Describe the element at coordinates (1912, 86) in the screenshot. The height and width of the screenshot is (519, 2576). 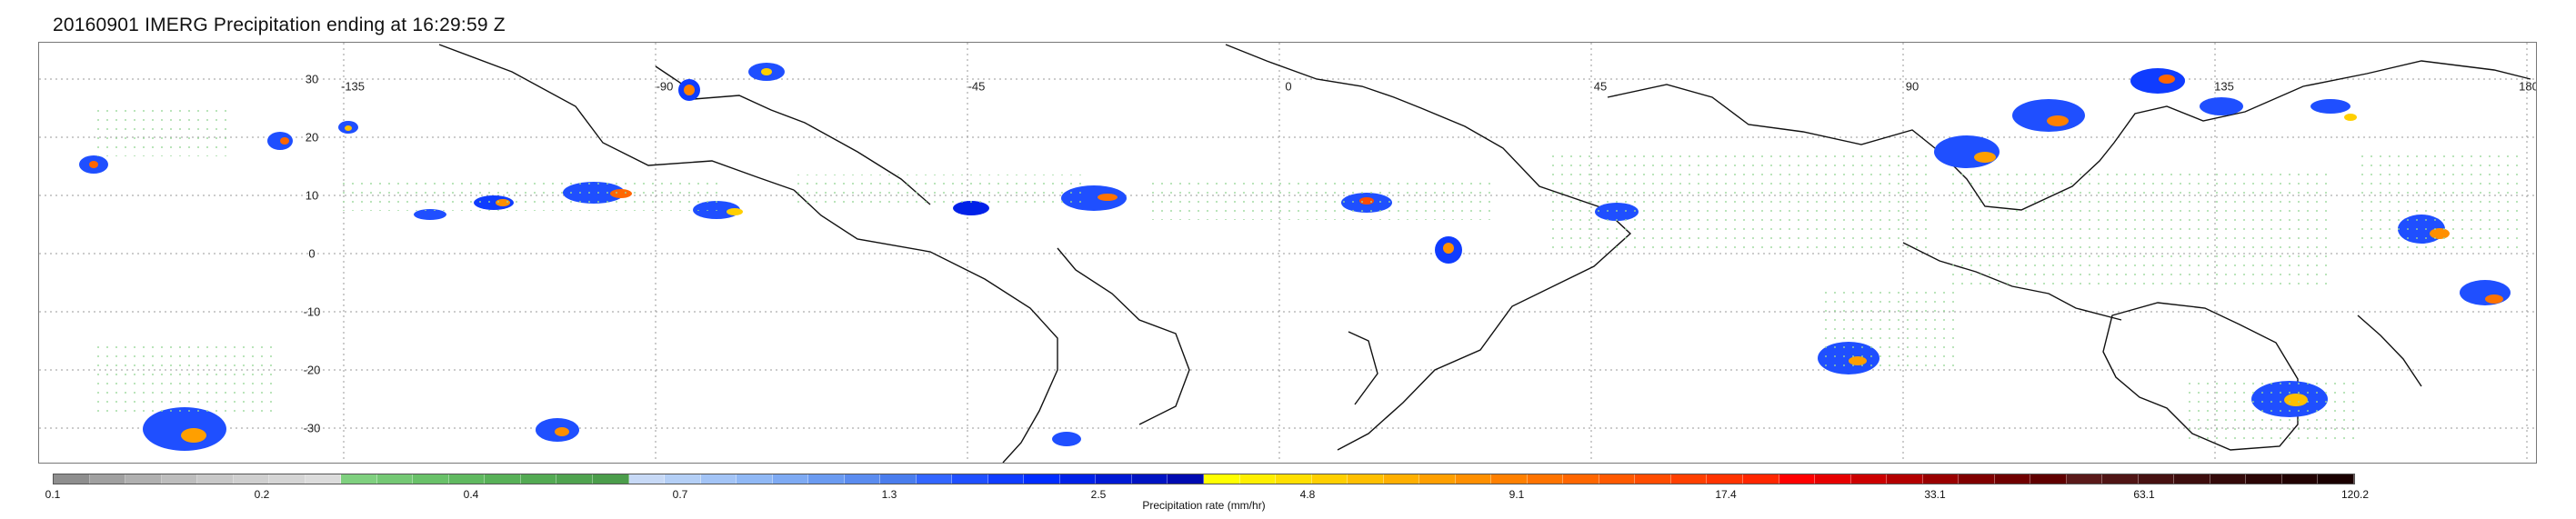
I see `lon-label-90: 90` at that location.